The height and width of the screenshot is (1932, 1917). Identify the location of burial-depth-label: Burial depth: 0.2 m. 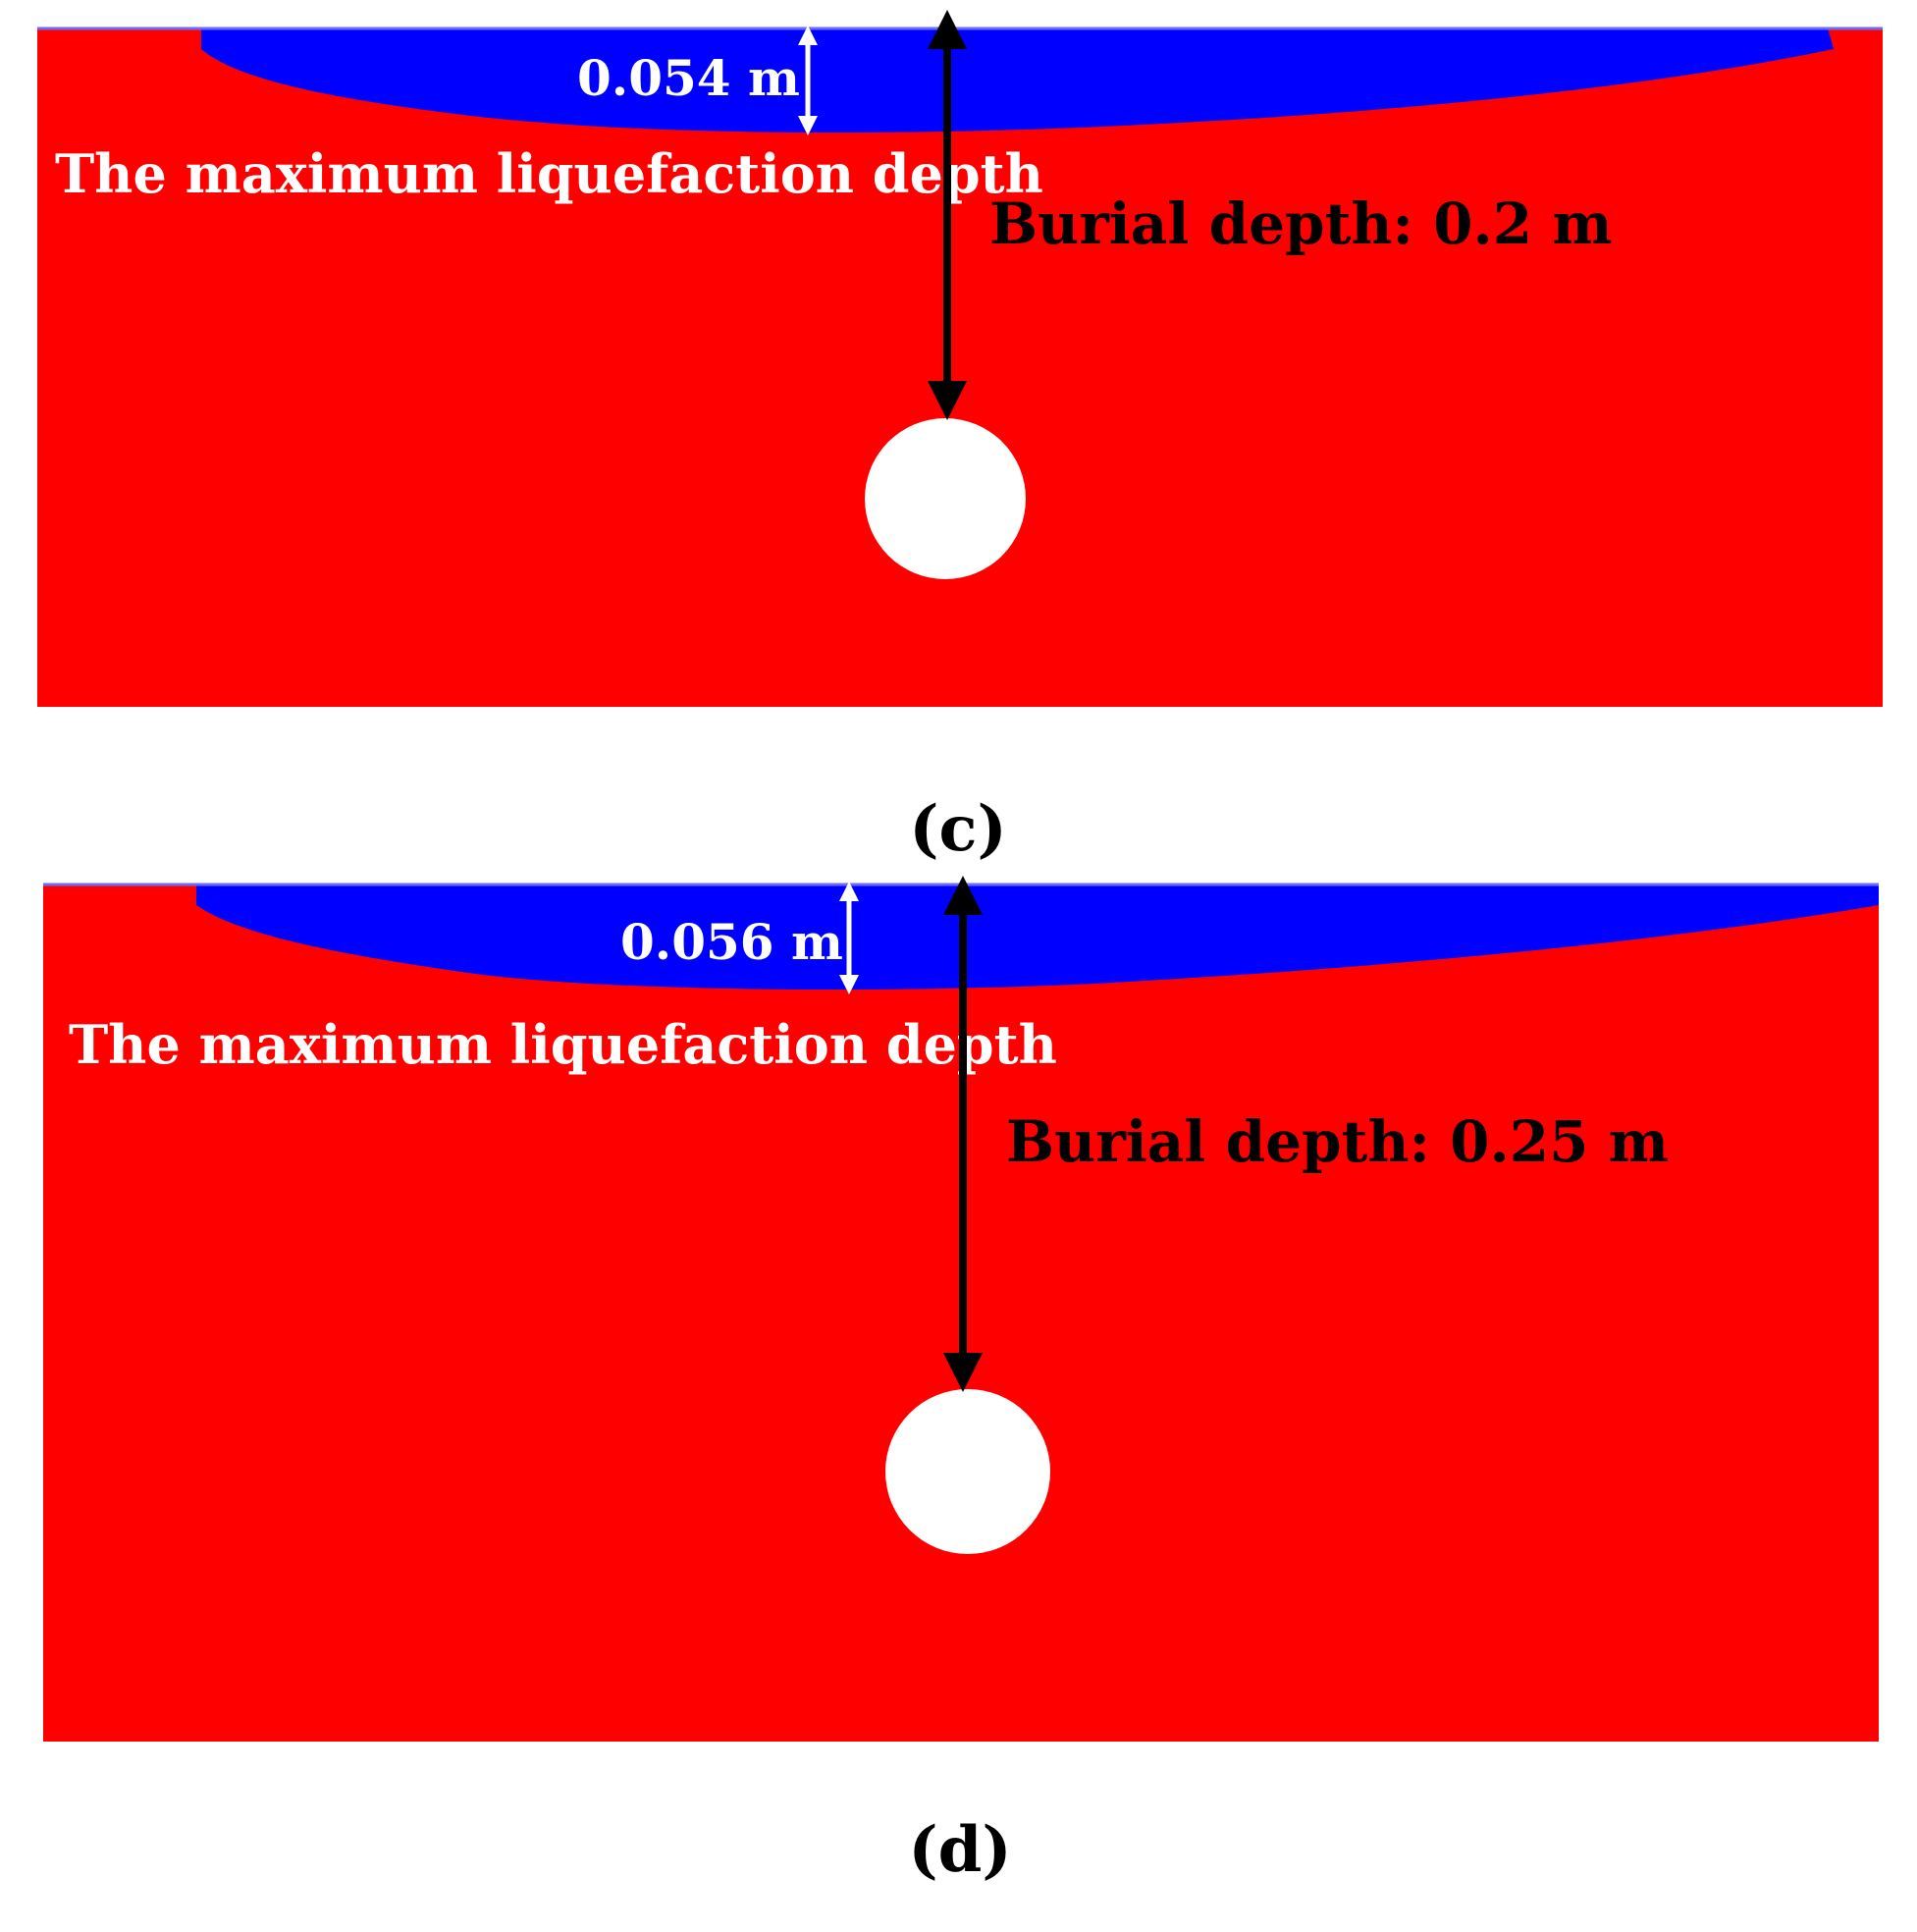
(1301, 223).